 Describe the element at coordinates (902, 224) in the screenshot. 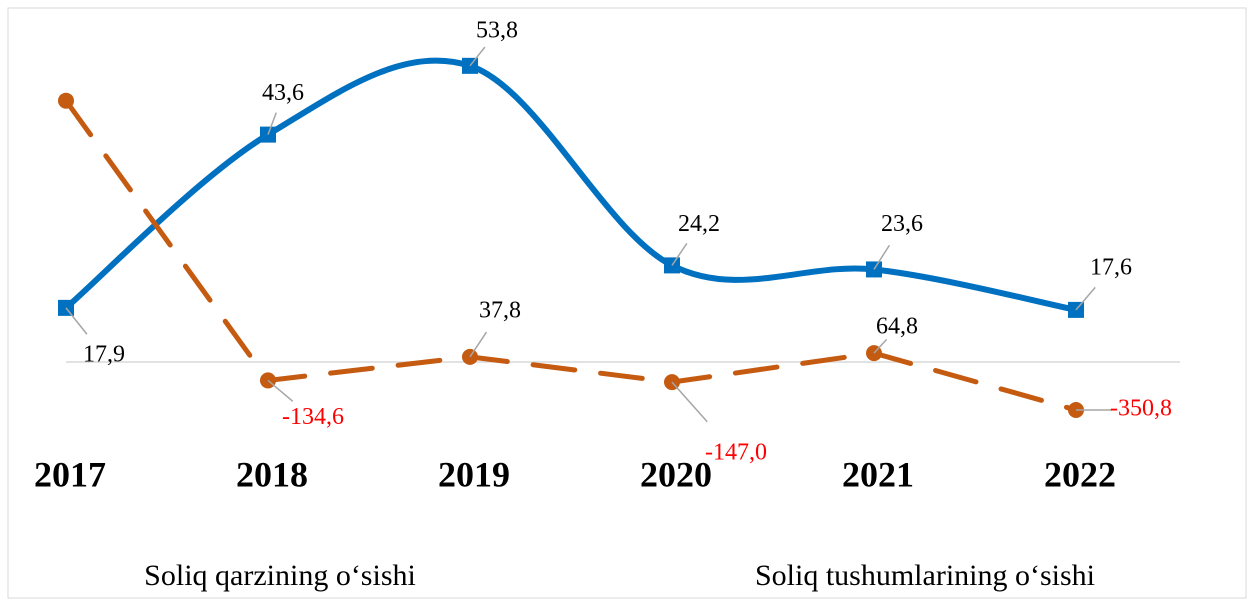

I see `data-label: 23,6` at that location.